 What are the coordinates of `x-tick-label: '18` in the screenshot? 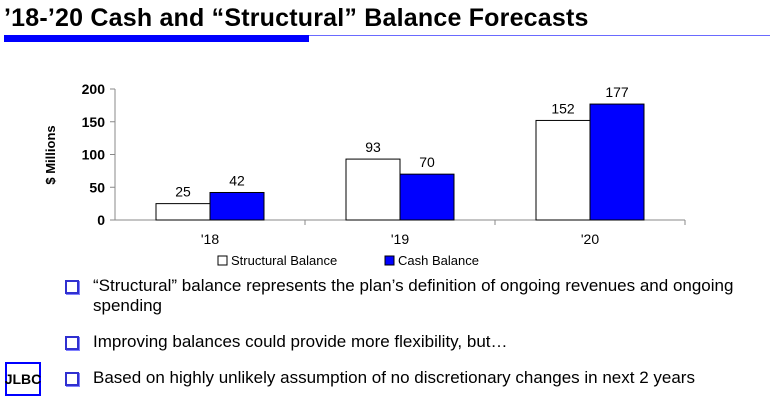 It's located at (210, 239).